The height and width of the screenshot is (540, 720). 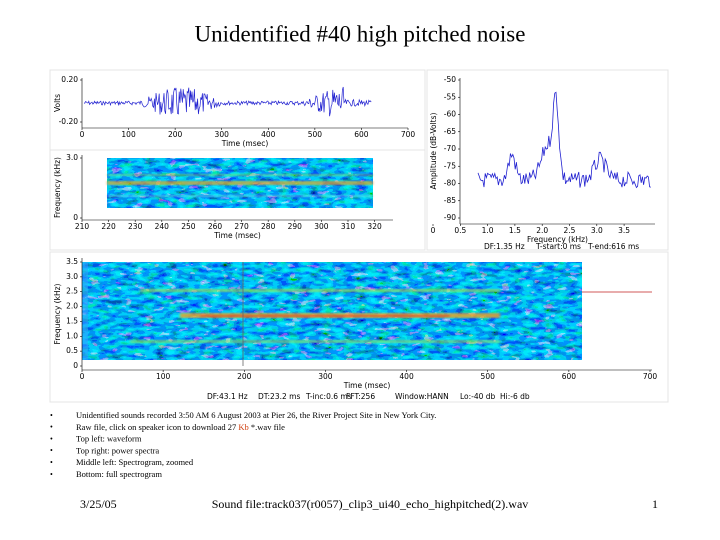 I want to click on spectrogram-info: FFT:256, so click(x=360, y=396).